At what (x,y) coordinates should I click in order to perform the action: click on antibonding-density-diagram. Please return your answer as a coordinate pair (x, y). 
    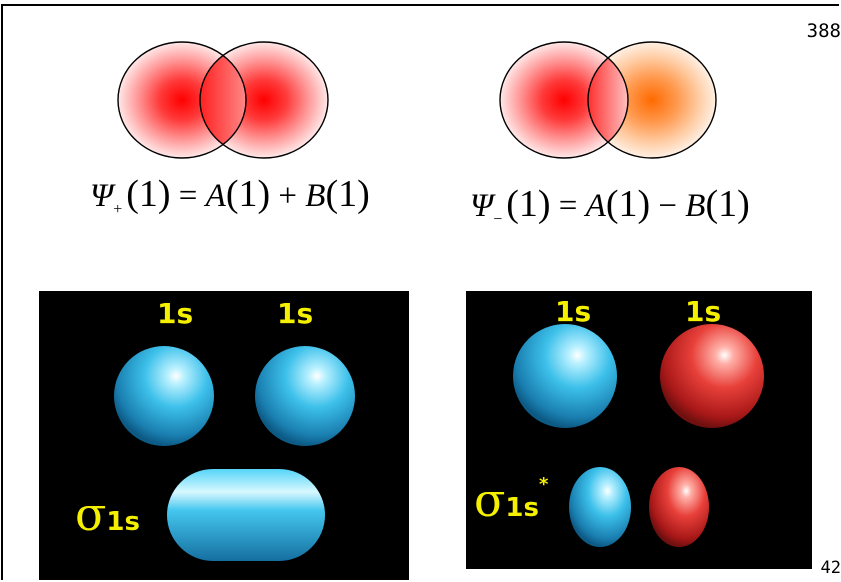
    Looking at the image, I should click on (608, 100).